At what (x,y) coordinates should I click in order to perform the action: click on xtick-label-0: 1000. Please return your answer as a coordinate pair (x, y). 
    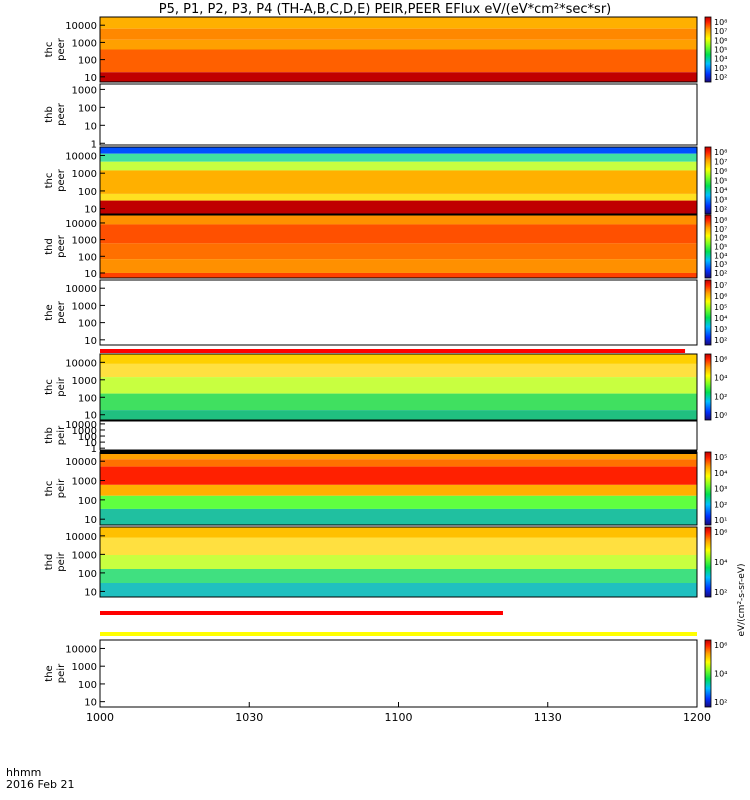
    Looking at the image, I should click on (100, 717).